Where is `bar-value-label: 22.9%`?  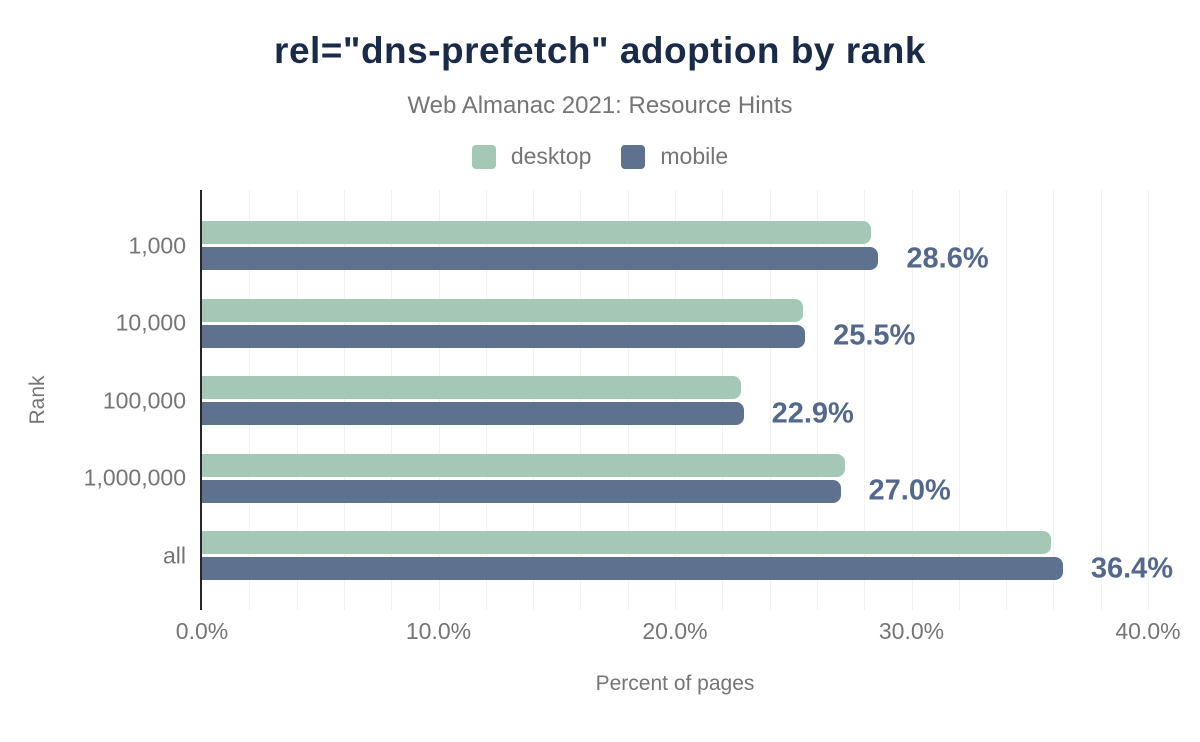
bar-value-label: 22.9% is located at coordinates (812, 413).